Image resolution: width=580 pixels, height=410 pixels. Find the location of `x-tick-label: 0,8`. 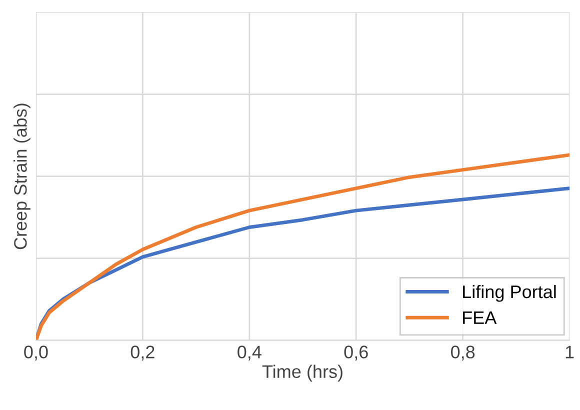

x-tick-label: 0,8 is located at coordinates (462, 353).